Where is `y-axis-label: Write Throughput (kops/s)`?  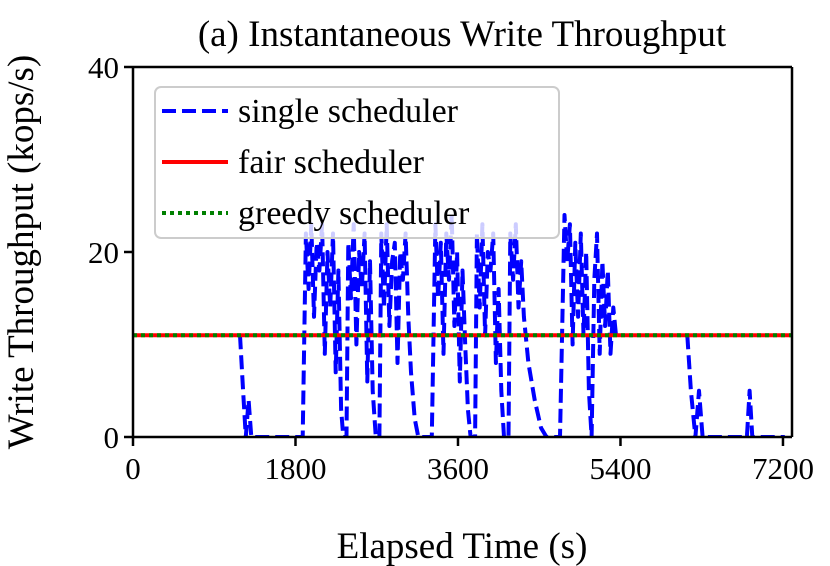
y-axis-label: Write Throughput (kops/s) is located at coordinates (21, 252).